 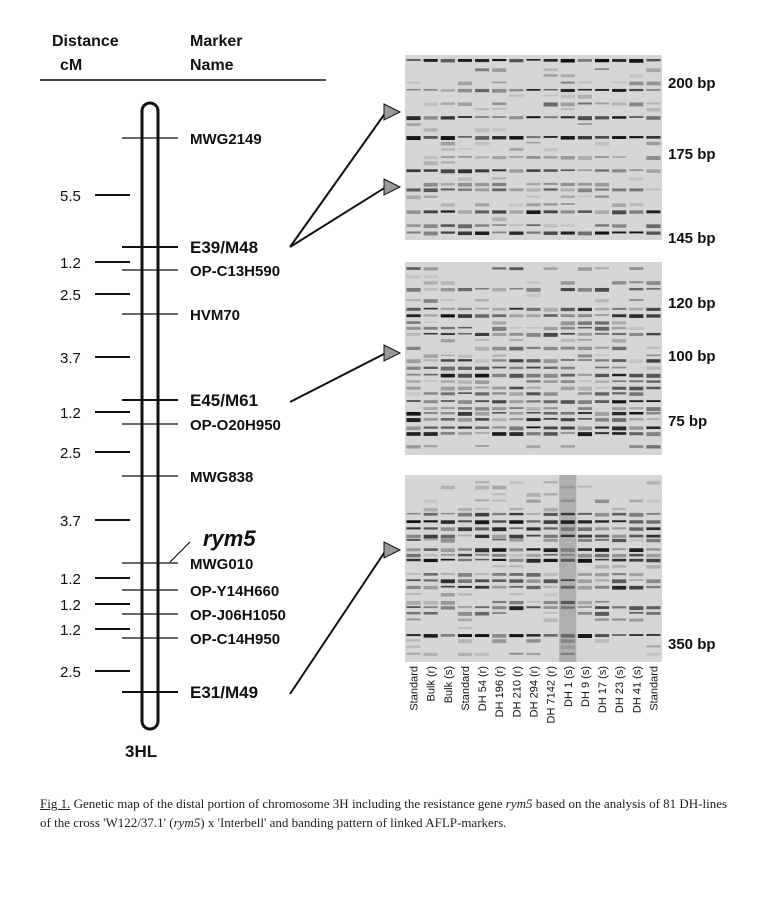 What do you see at coordinates (519, 803) in the screenshot?
I see `caption-gene: rym5` at bounding box center [519, 803].